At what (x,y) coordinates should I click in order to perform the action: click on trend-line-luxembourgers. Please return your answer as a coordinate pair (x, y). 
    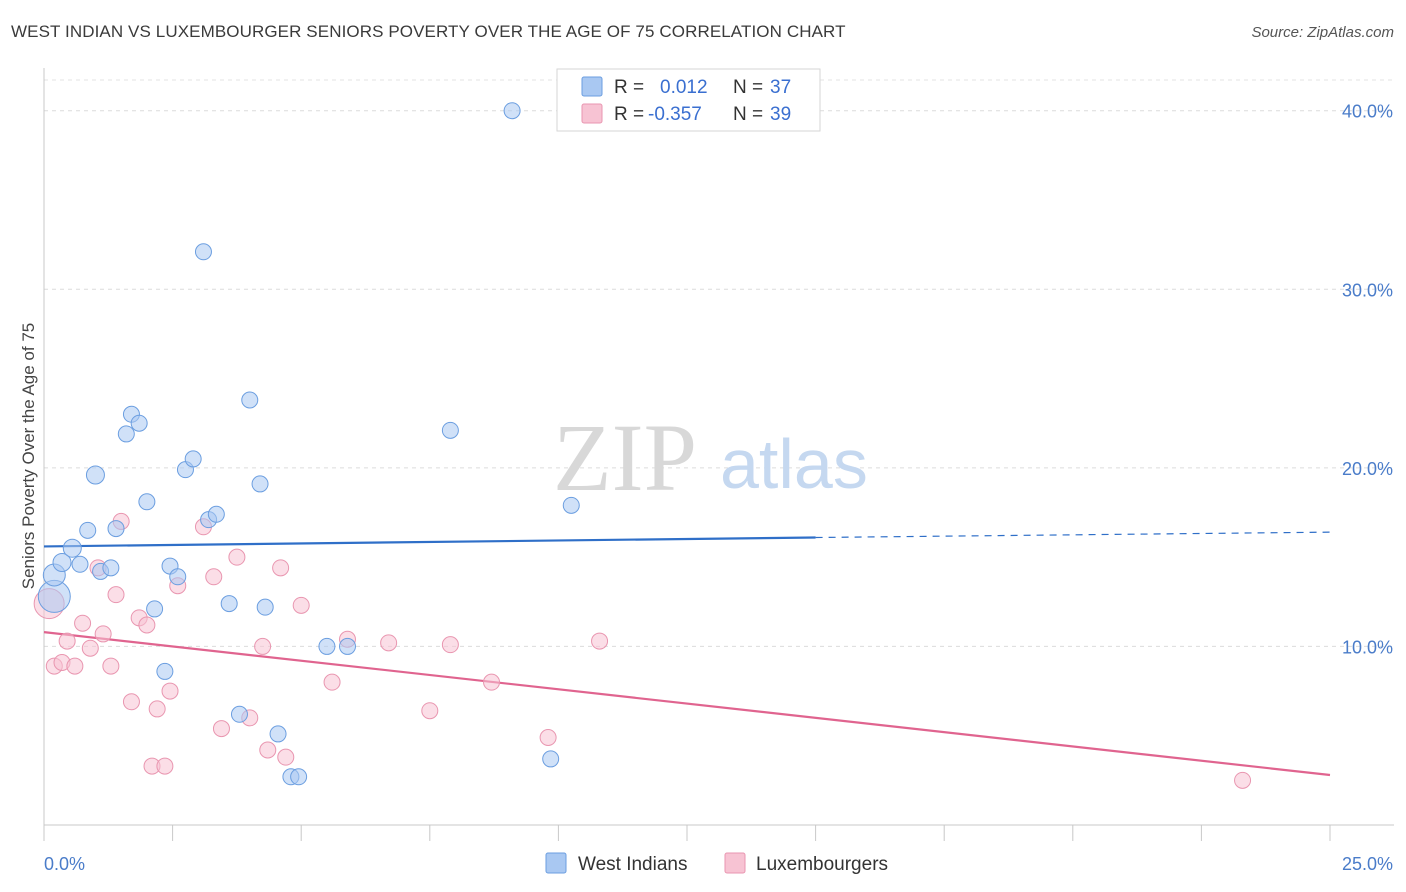
    Looking at the image, I should click on (687, 704).